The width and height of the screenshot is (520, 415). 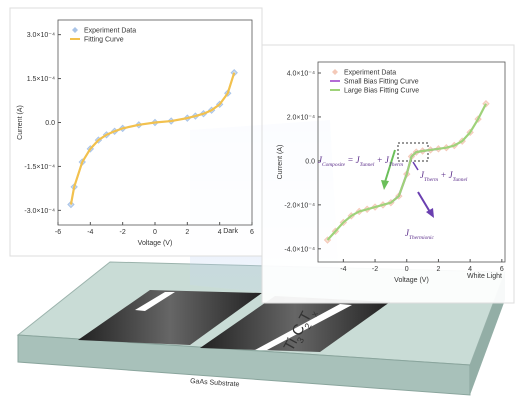 What do you see at coordinates (230, 231) in the screenshot?
I see `note: Dark` at bounding box center [230, 231].